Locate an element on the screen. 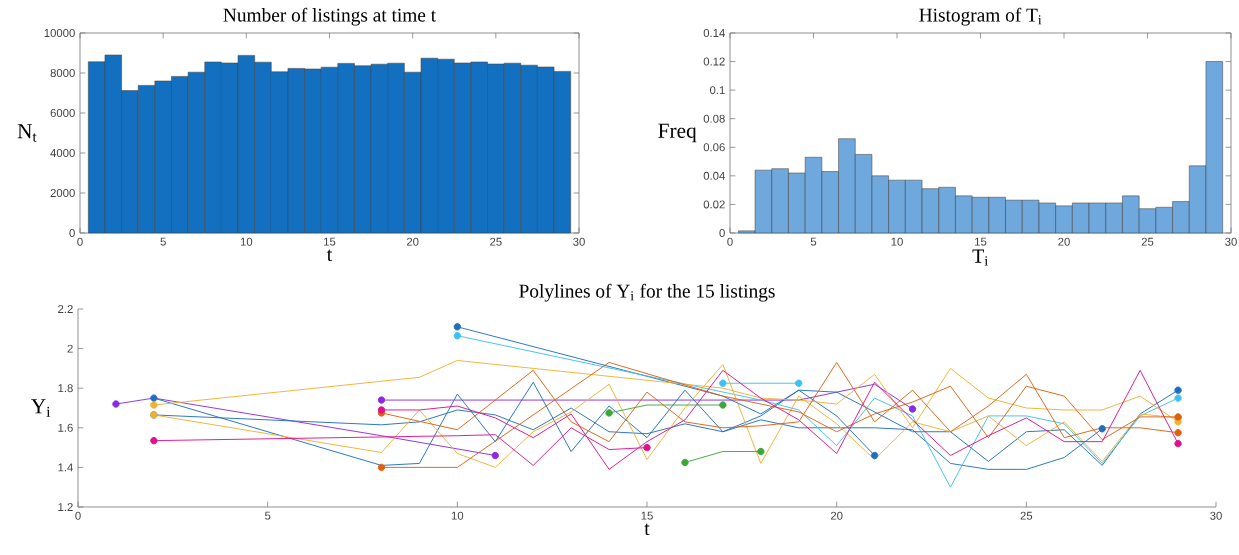  y-tick-label: 2000 is located at coordinates (62, 192).